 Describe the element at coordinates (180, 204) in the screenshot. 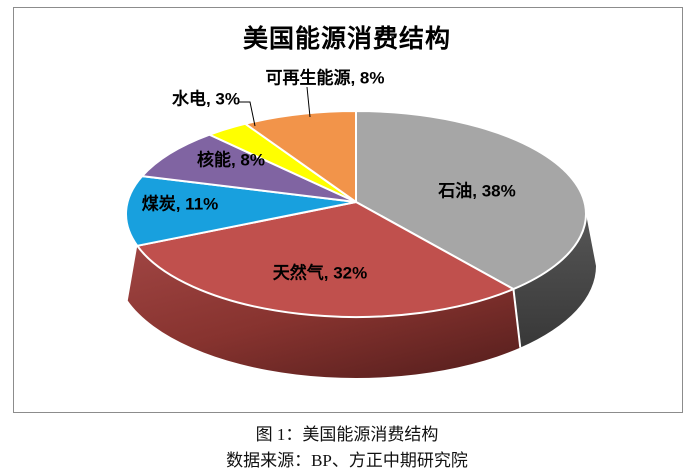

I see `slice-label-coal: 煤炭, 11%` at that location.